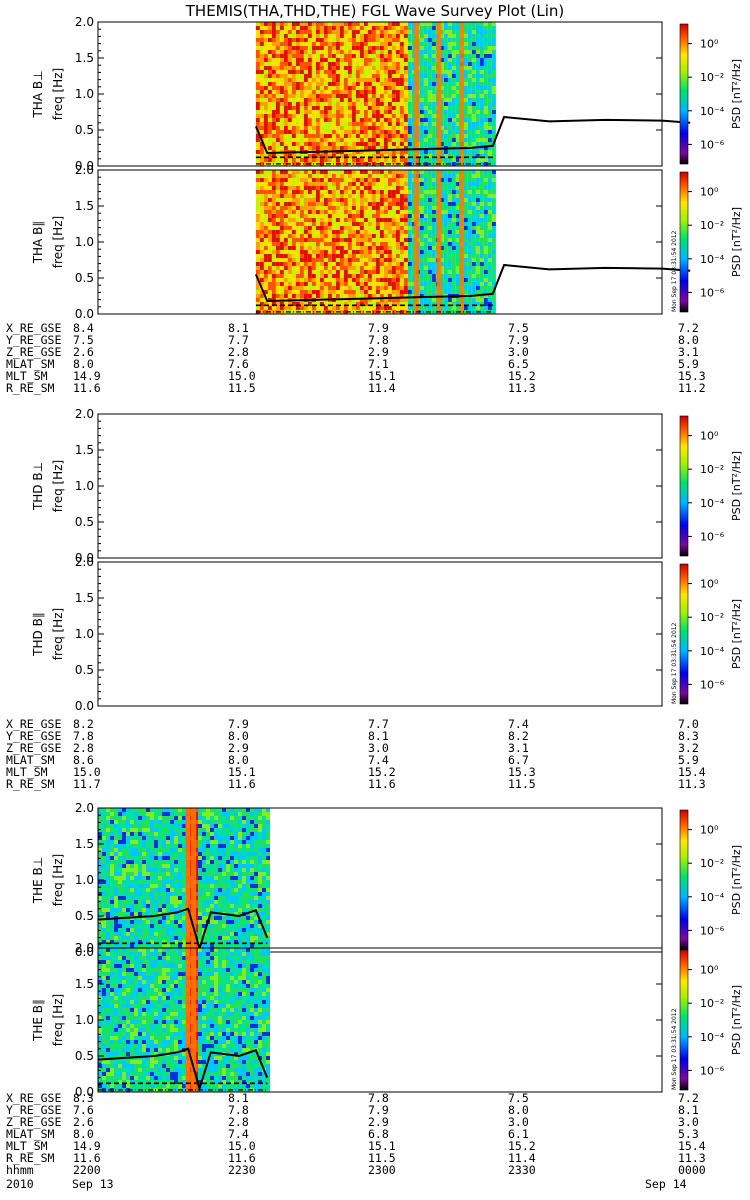 This screenshot has width=750, height=1200. What do you see at coordinates (684, 242) in the screenshot?
I see `colorbar` at bounding box center [684, 242].